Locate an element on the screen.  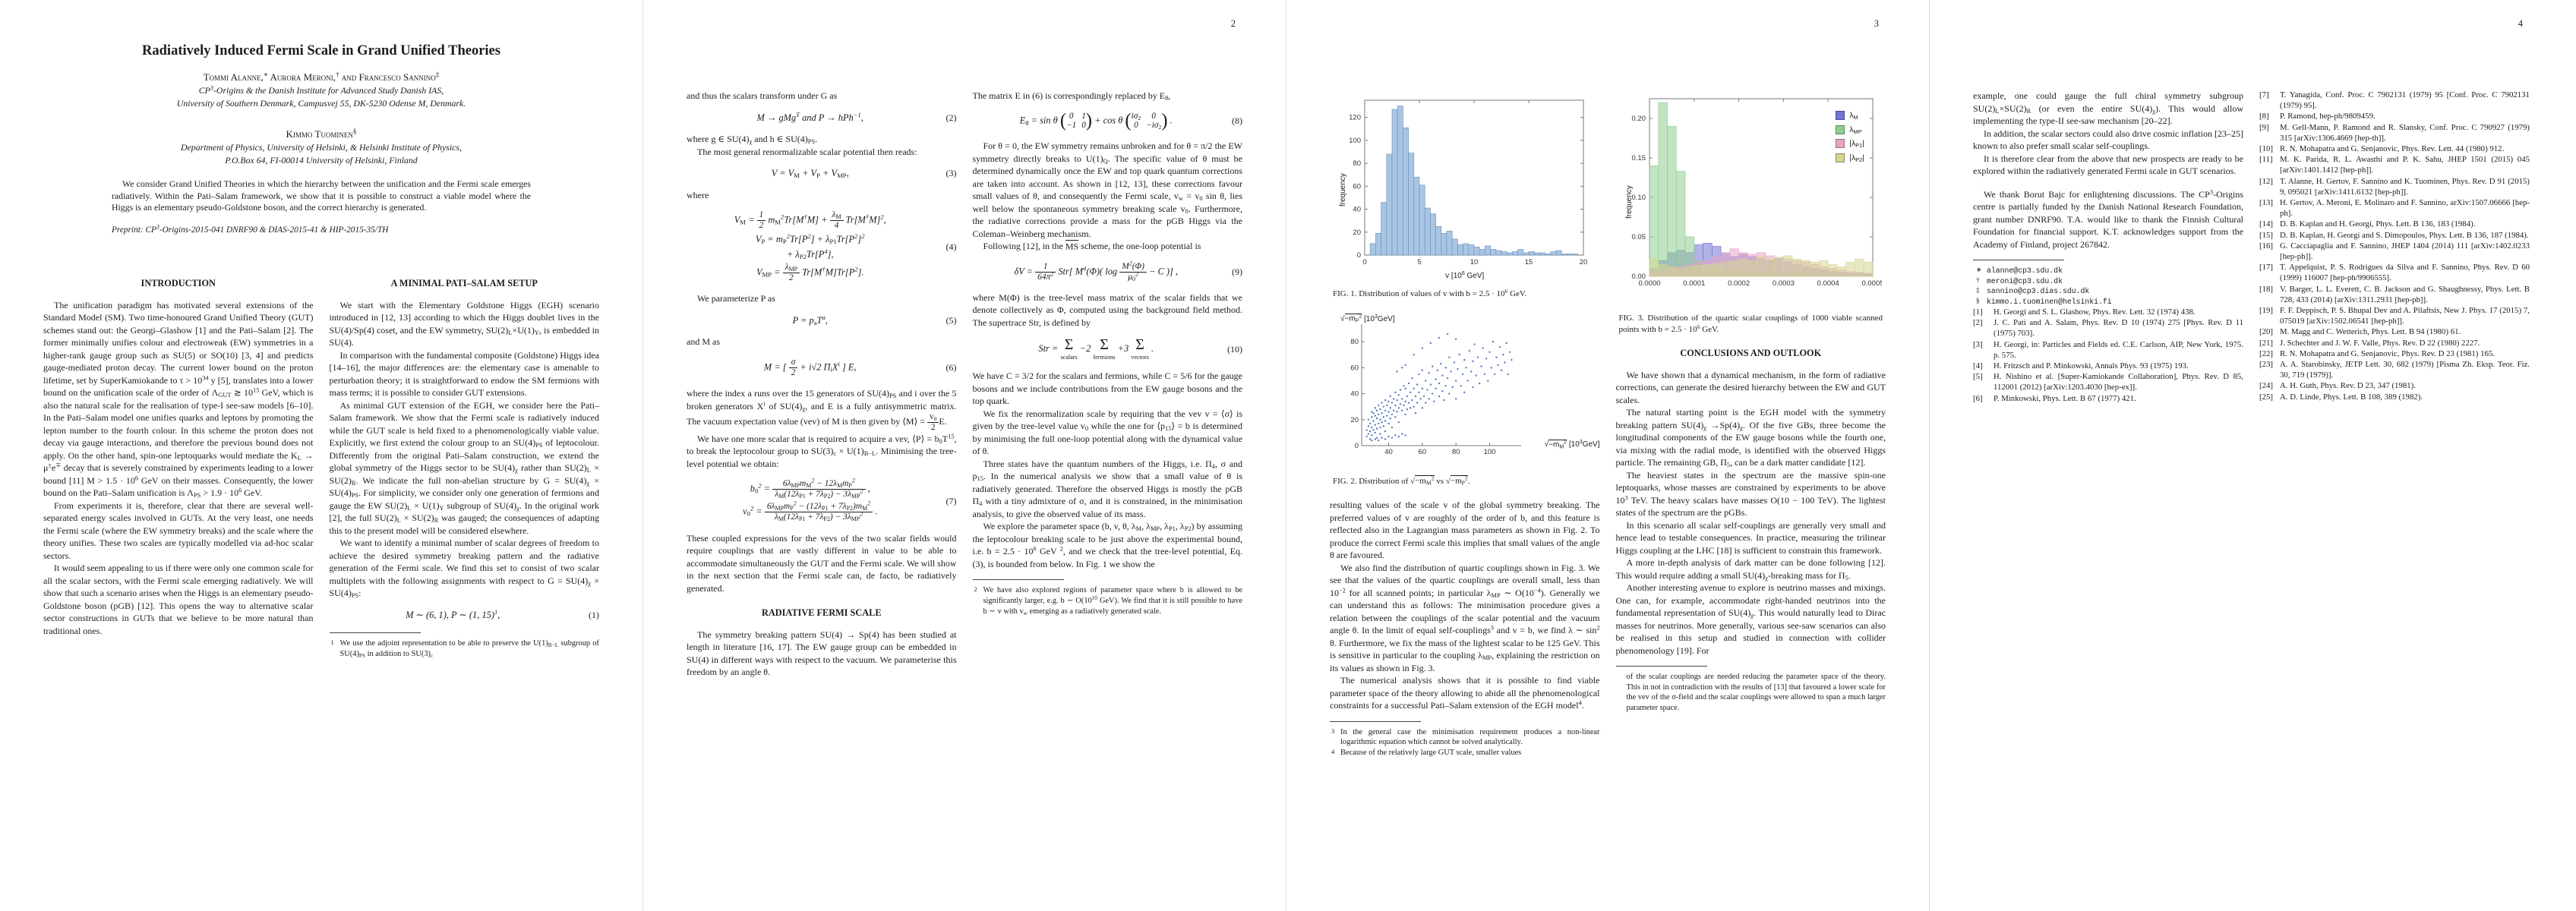
reference-label: [20] is located at coordinates (2266, 332).